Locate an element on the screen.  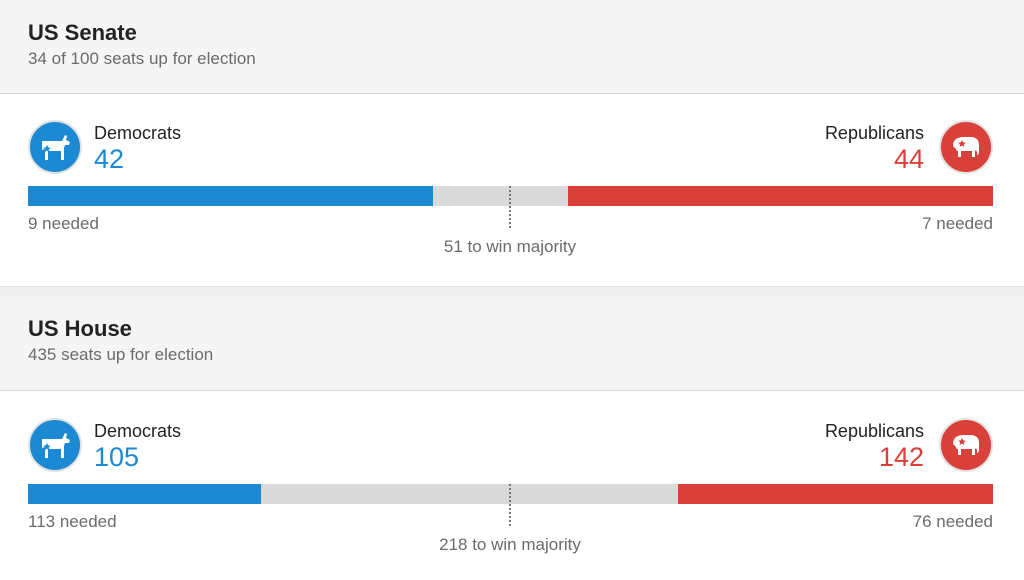
senate-rep-bar is located at coordinates (780, 196).